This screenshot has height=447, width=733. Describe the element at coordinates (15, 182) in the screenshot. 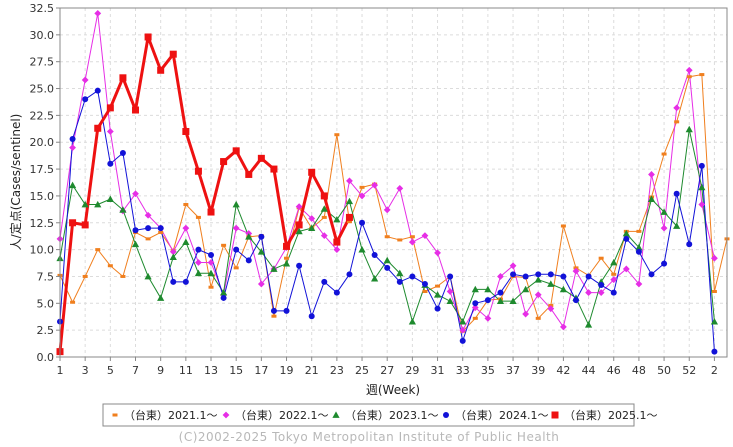

I see `y-axis-title: 人/定点(Cases/sentinel)` at that location.